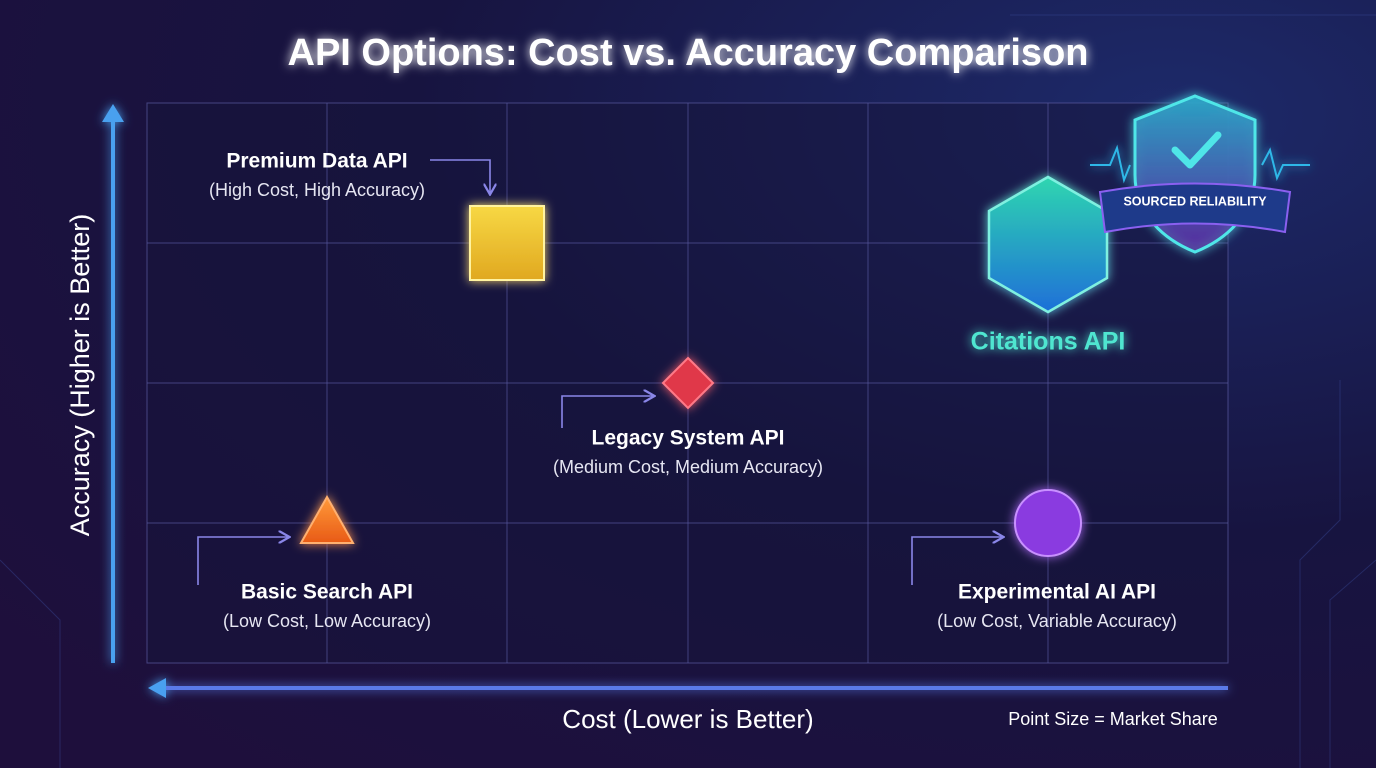 Image resolution: width=1376 pixels, height=768 pixels. What do you see at coordinates (688, 467) in the screenshot?
I see `node-description: (Medium Cost, Medium Accuracy)` at bounding box center [688, 467].